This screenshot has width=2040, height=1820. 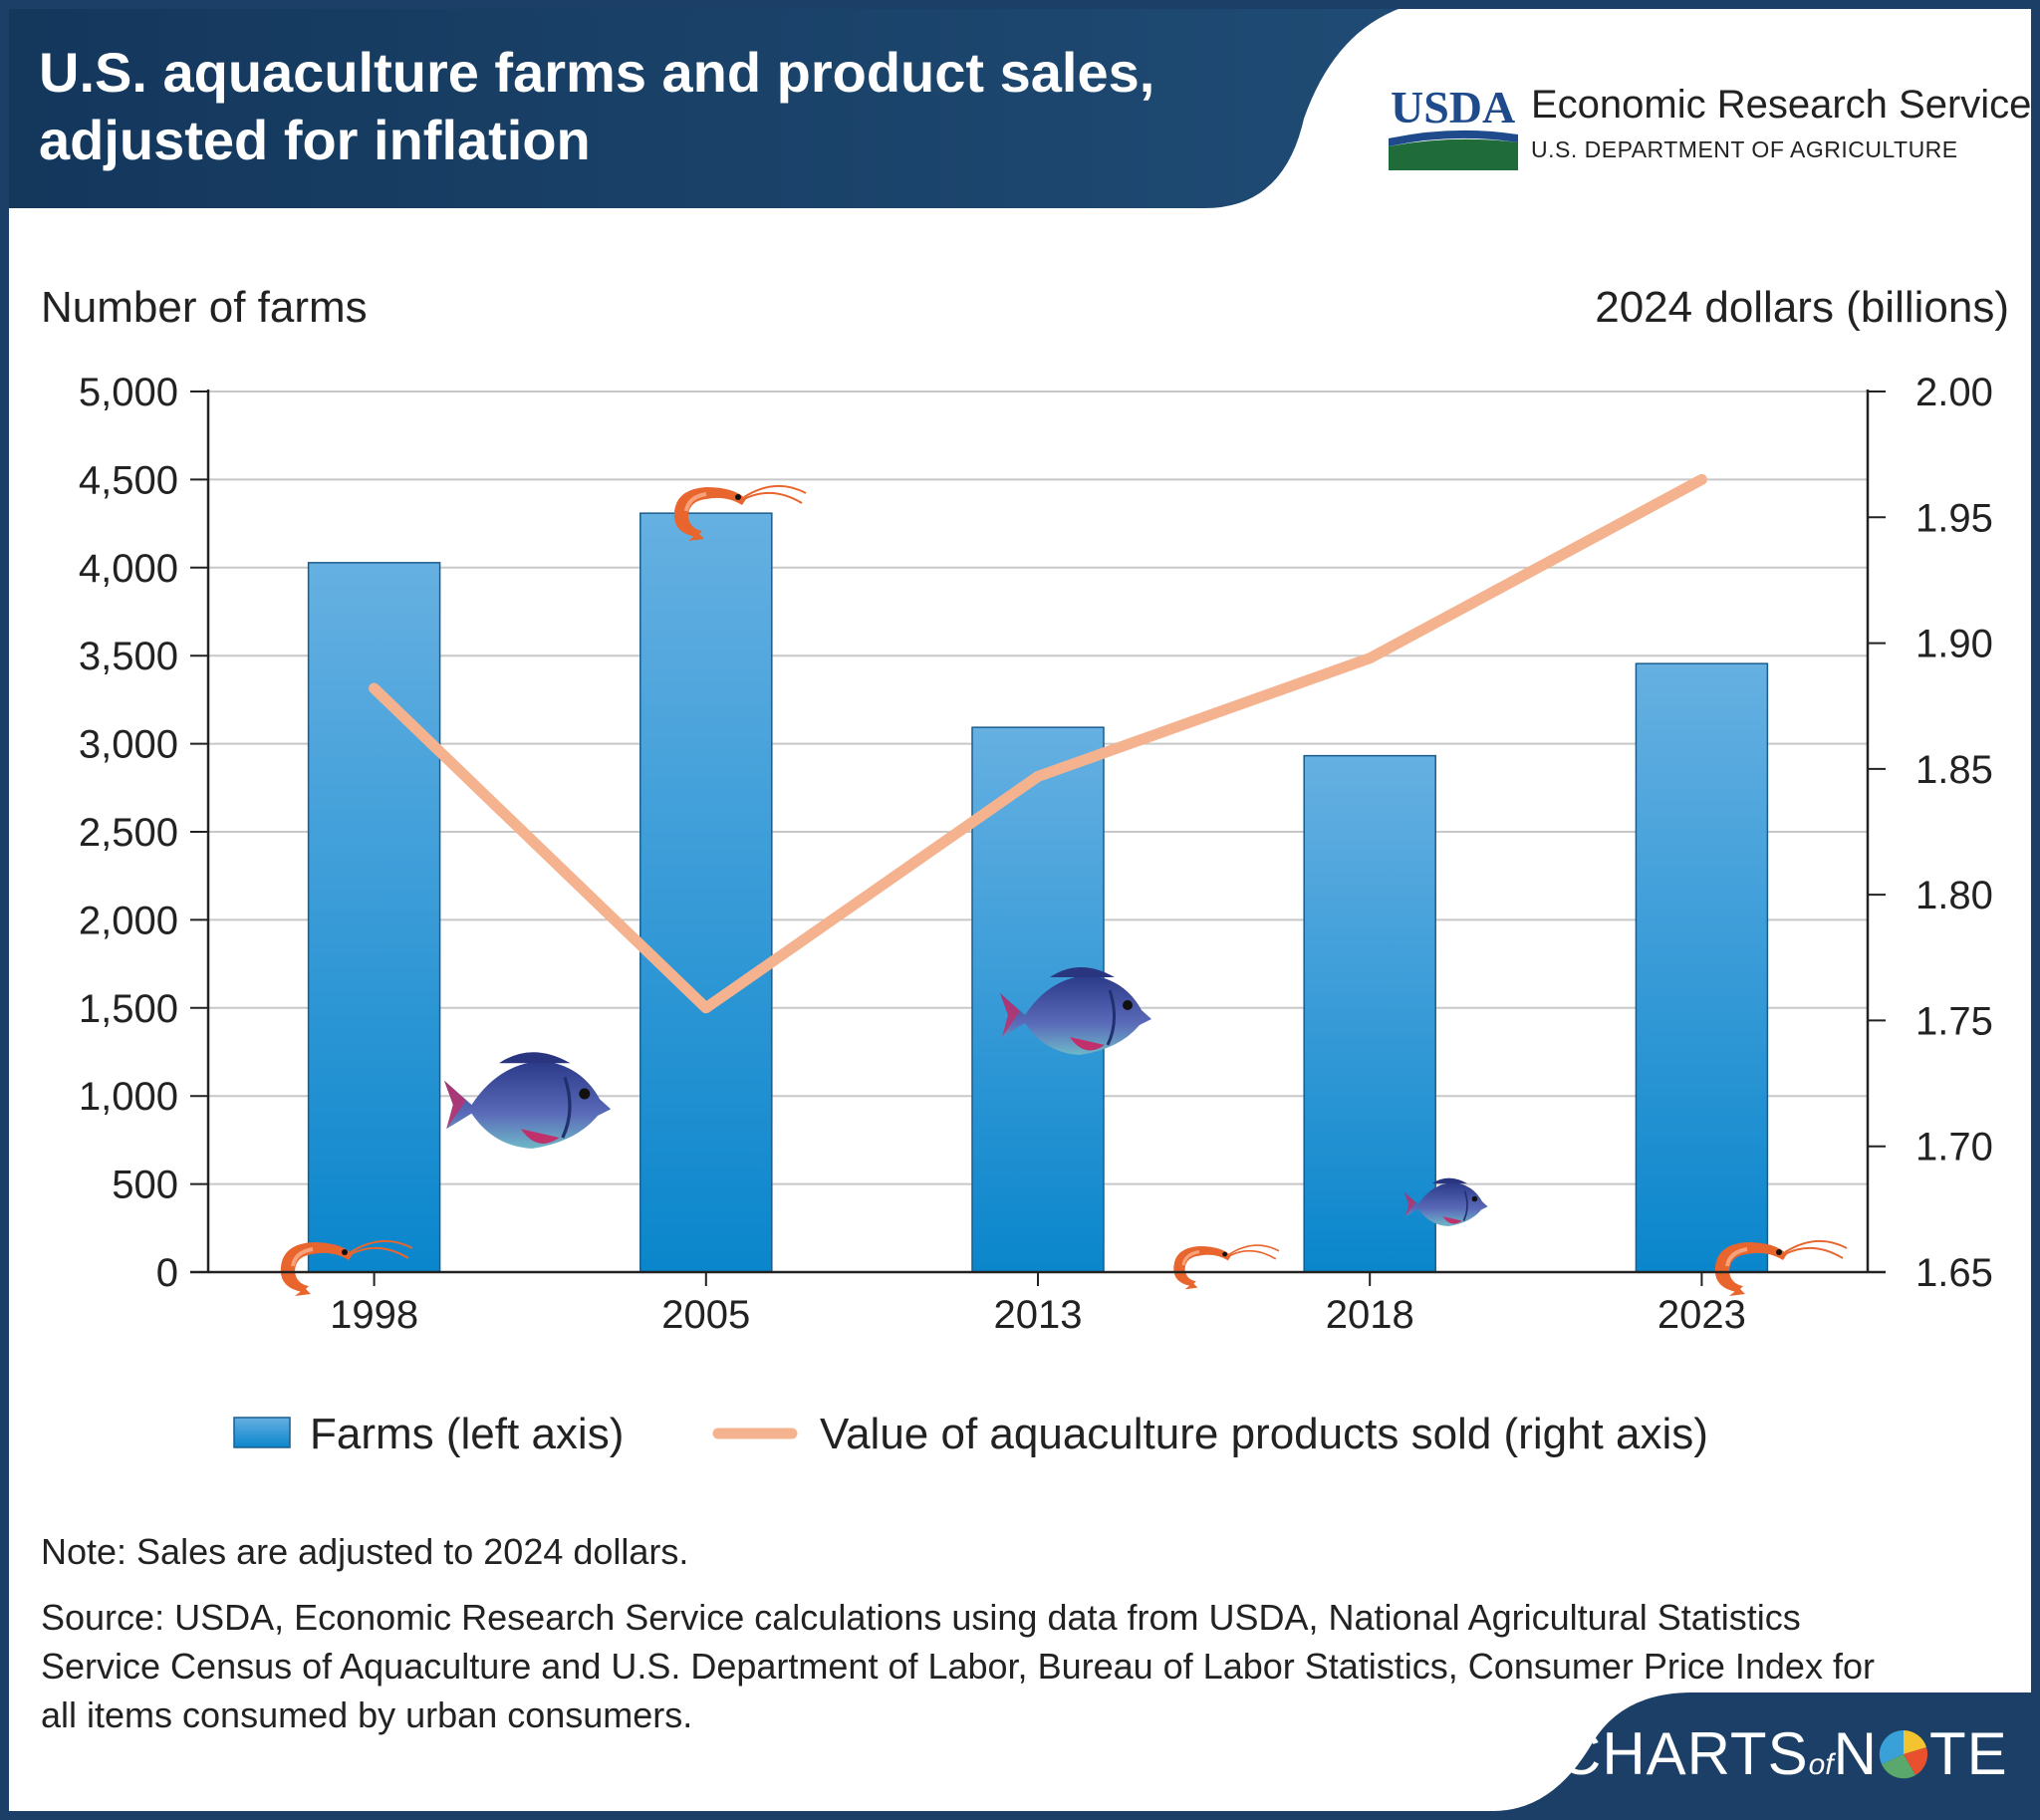 What do you see at coordinates (527, 1100) in the screenshot?
I see `fish-icon` at bounding box center [527, 1100].